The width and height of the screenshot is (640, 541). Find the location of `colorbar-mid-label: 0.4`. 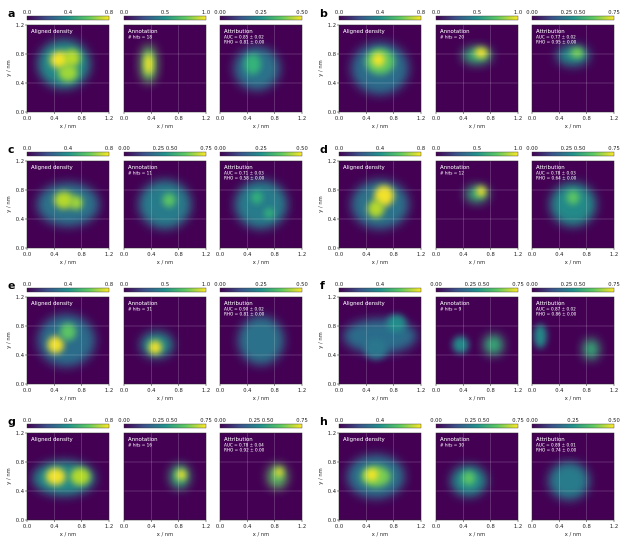

colorbar-mid-label: 0.4 is located at coordinates (68, 285).